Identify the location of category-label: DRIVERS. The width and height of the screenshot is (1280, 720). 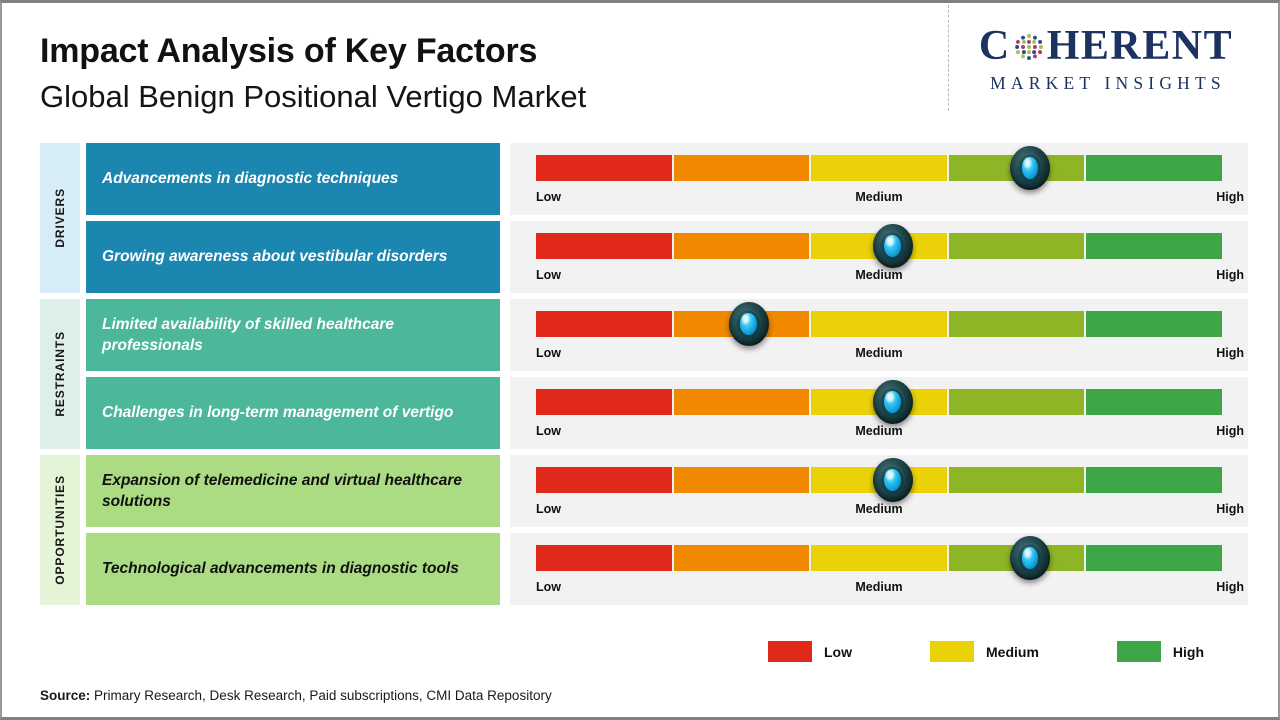
(60, 218).